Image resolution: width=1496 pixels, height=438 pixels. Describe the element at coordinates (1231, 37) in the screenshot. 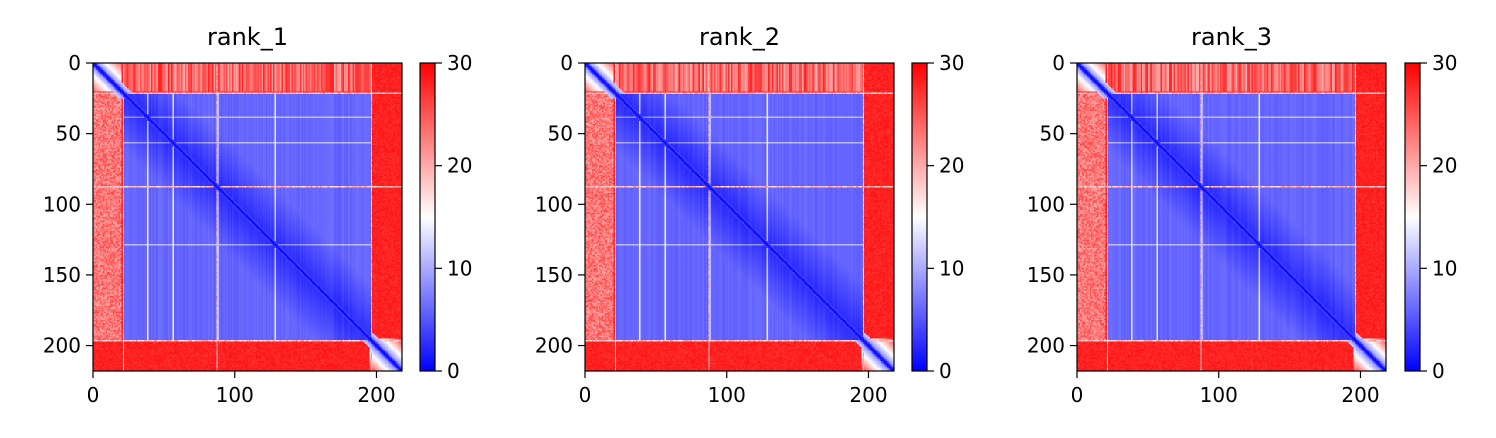

I see `chart-title: rank_3` at that location.